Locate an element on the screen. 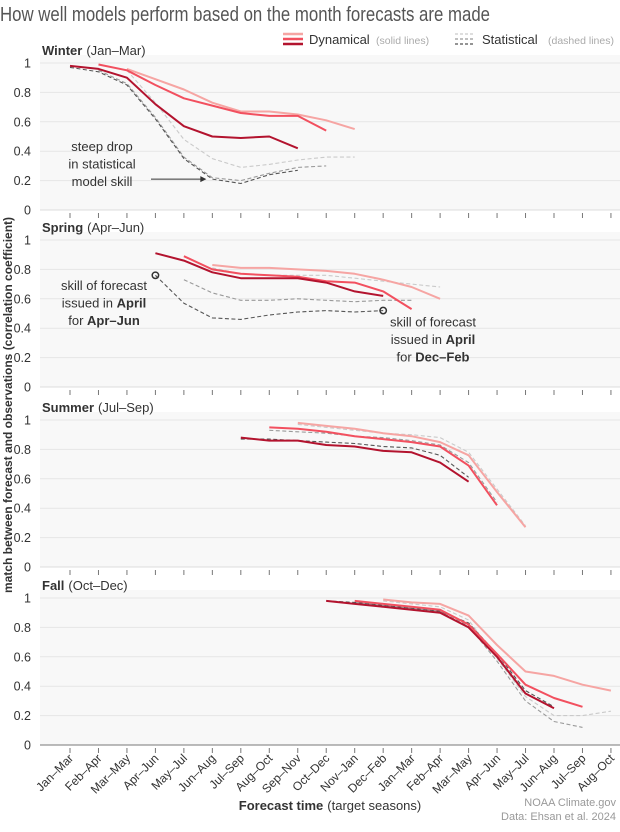  arrow-head-icon is located at coordinates (203, 179).